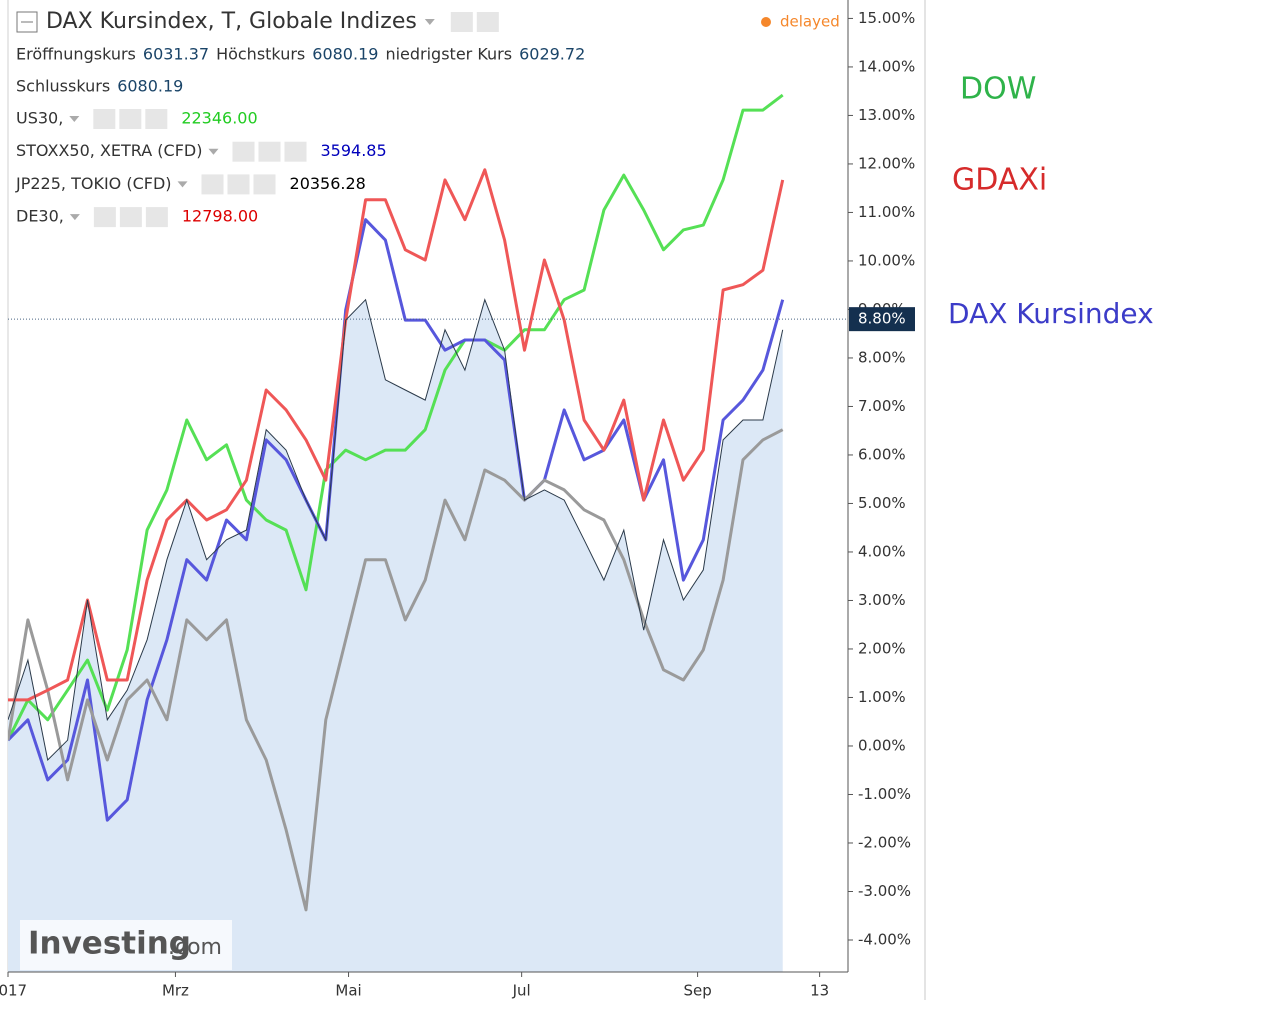 The width and height of the screenshot is (1261, 1031). Describe the element at coordinates (882, 600) in the screenshot. I see `y-tick-label: 3.00%` at that location.